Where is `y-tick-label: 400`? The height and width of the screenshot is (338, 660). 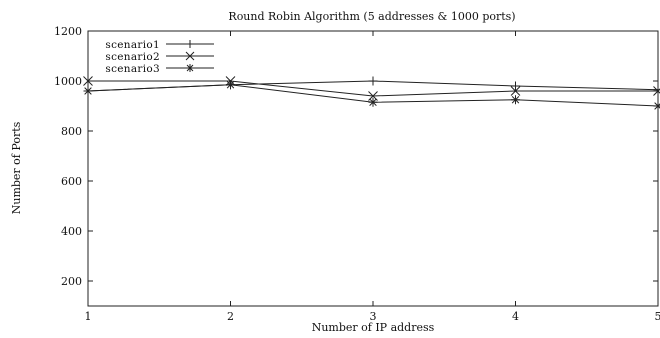
y-tick-label: 400 is located at coordinates (71, 231).